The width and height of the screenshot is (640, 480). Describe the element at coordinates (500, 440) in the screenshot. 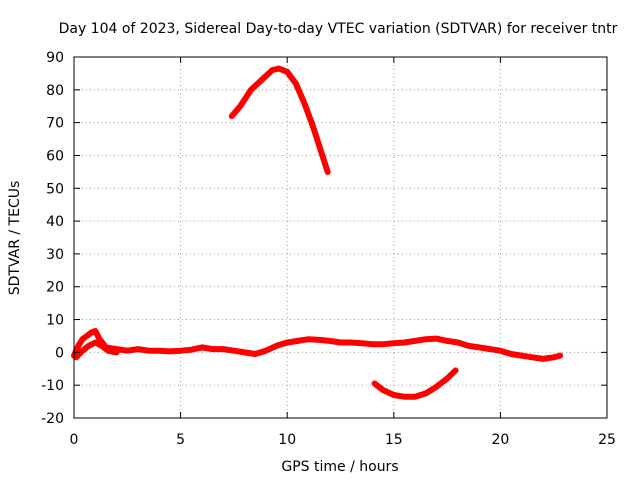

I see `x-tick-label: 20` at that location.